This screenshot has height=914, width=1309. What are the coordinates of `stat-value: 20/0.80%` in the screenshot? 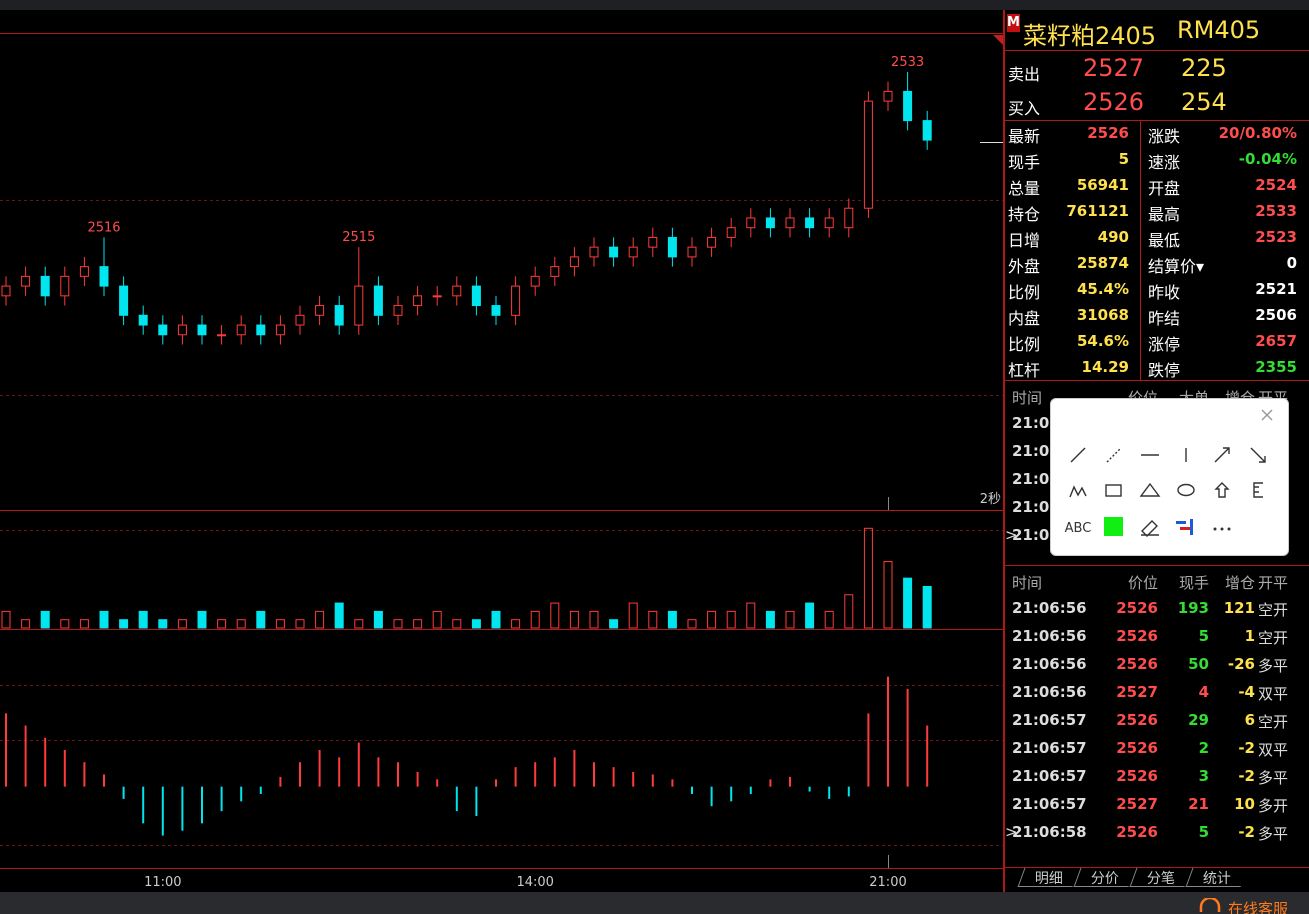 It's located at (1257, 133).